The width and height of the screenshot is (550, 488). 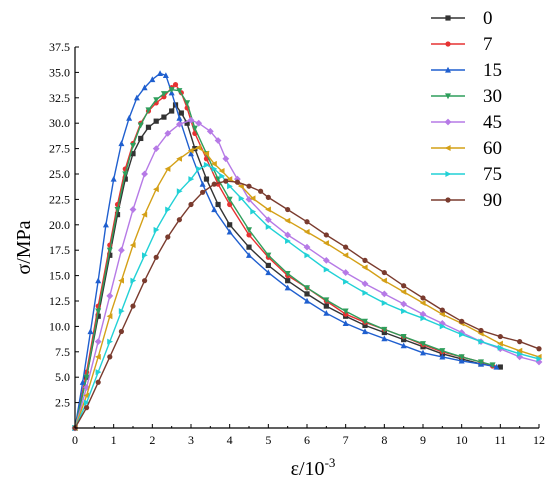 I want to click on x-axis-title-exponent: -3, so click(x=330, y=462).